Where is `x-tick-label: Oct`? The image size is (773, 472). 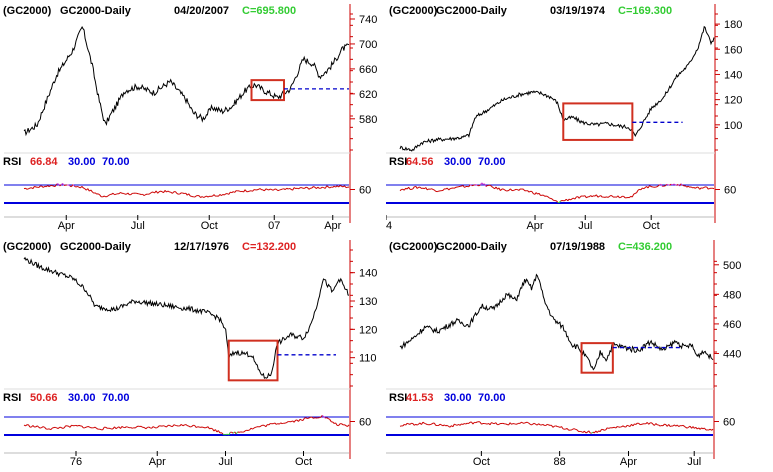
x-tick-label: Oct is located at coordinates (651, 226).